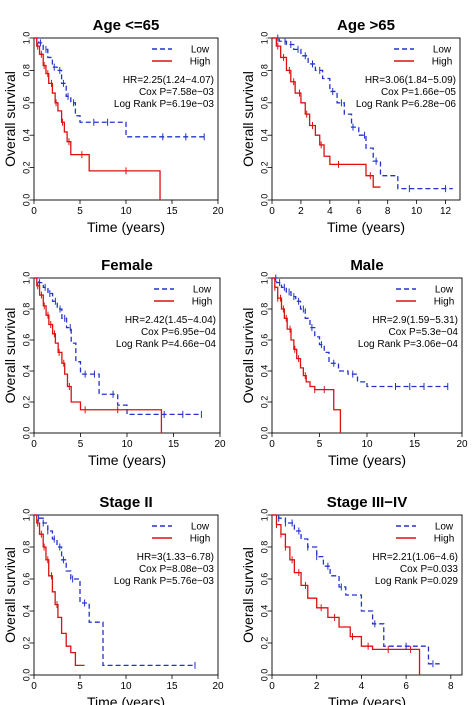 The width and height of the screenshot is (474, 705). I want to click on panel-title: Stage III−IV, so click(367, 502).